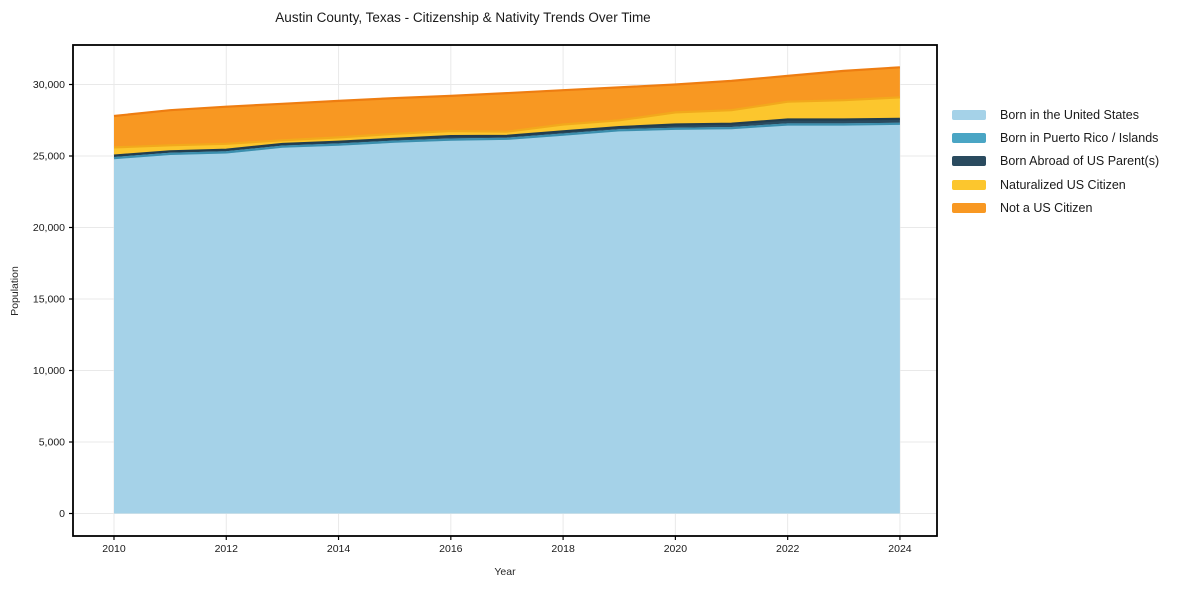 This screenshot has width=1189, height=590. What do you see at coordinates (1046, 208) in the screenshot?
I see `legend-label: Not a US Citizen` at bounding box center [1046, 208].